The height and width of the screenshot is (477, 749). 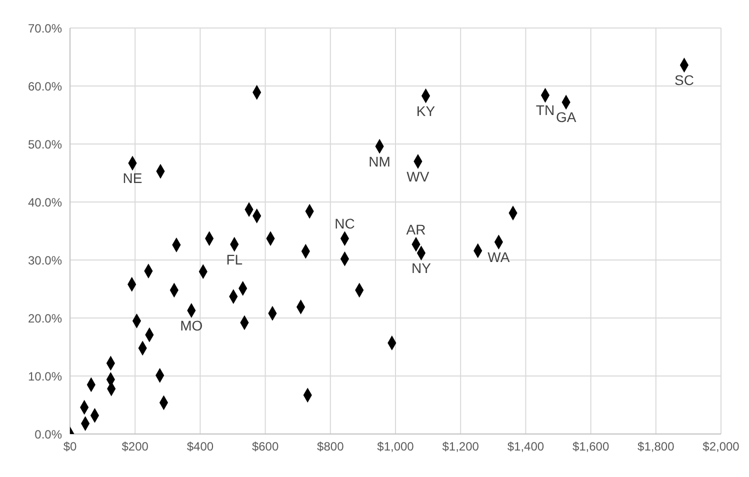 I want to click on annotation: SC, so click(x=684, y=80).